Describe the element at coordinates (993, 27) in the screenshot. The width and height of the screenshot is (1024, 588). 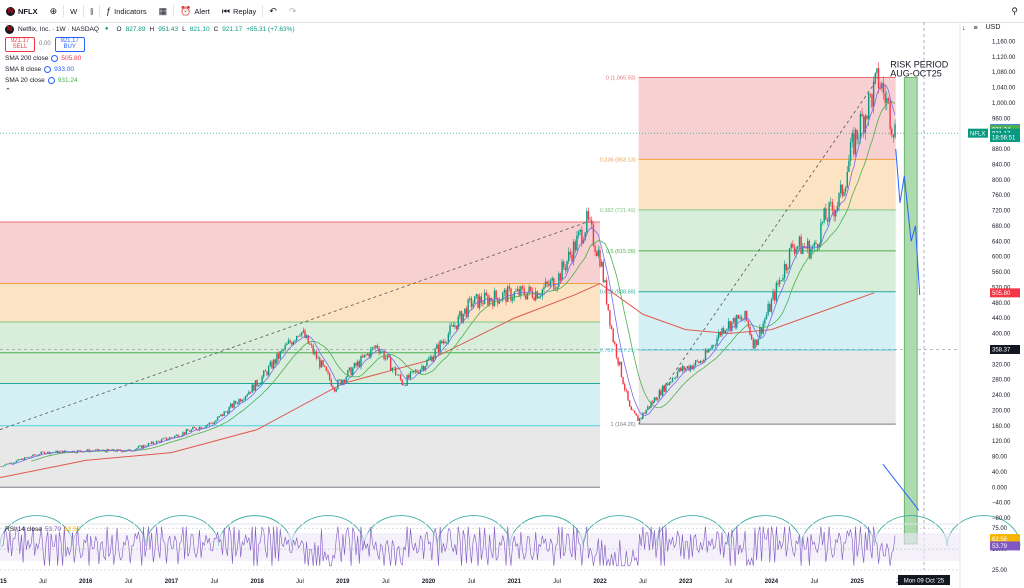
I see `currency-label: USD` at that location.